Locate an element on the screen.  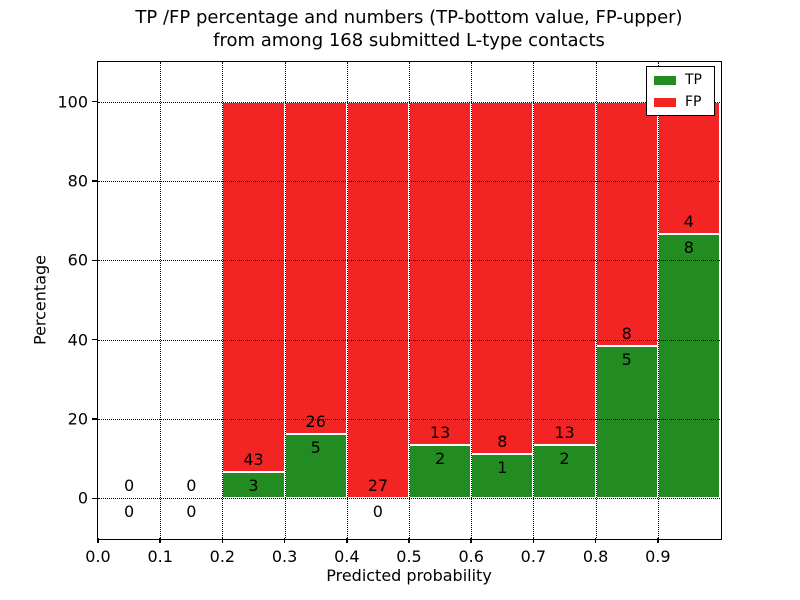
tp-color-swatch-icon is located at coordinates (665, 80).